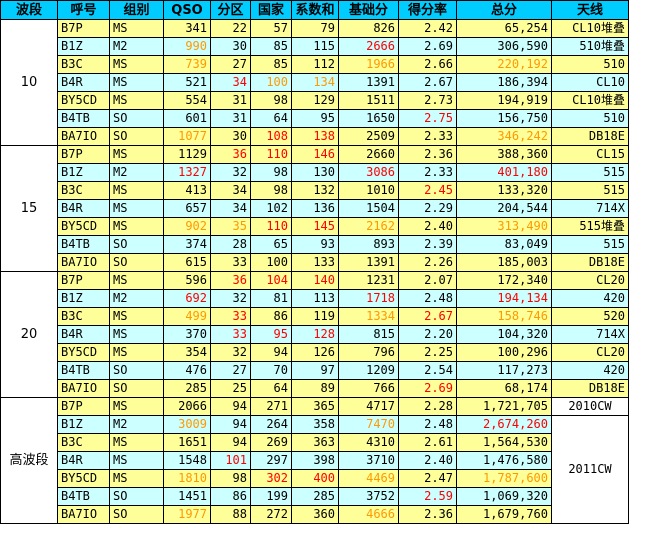 The width and height of the screenshot is (648, 557). What do you see at coordinates (427, 460) in the screenshot?
I see `score-rate-cell: 2.40` at bounding box center [427, 460].